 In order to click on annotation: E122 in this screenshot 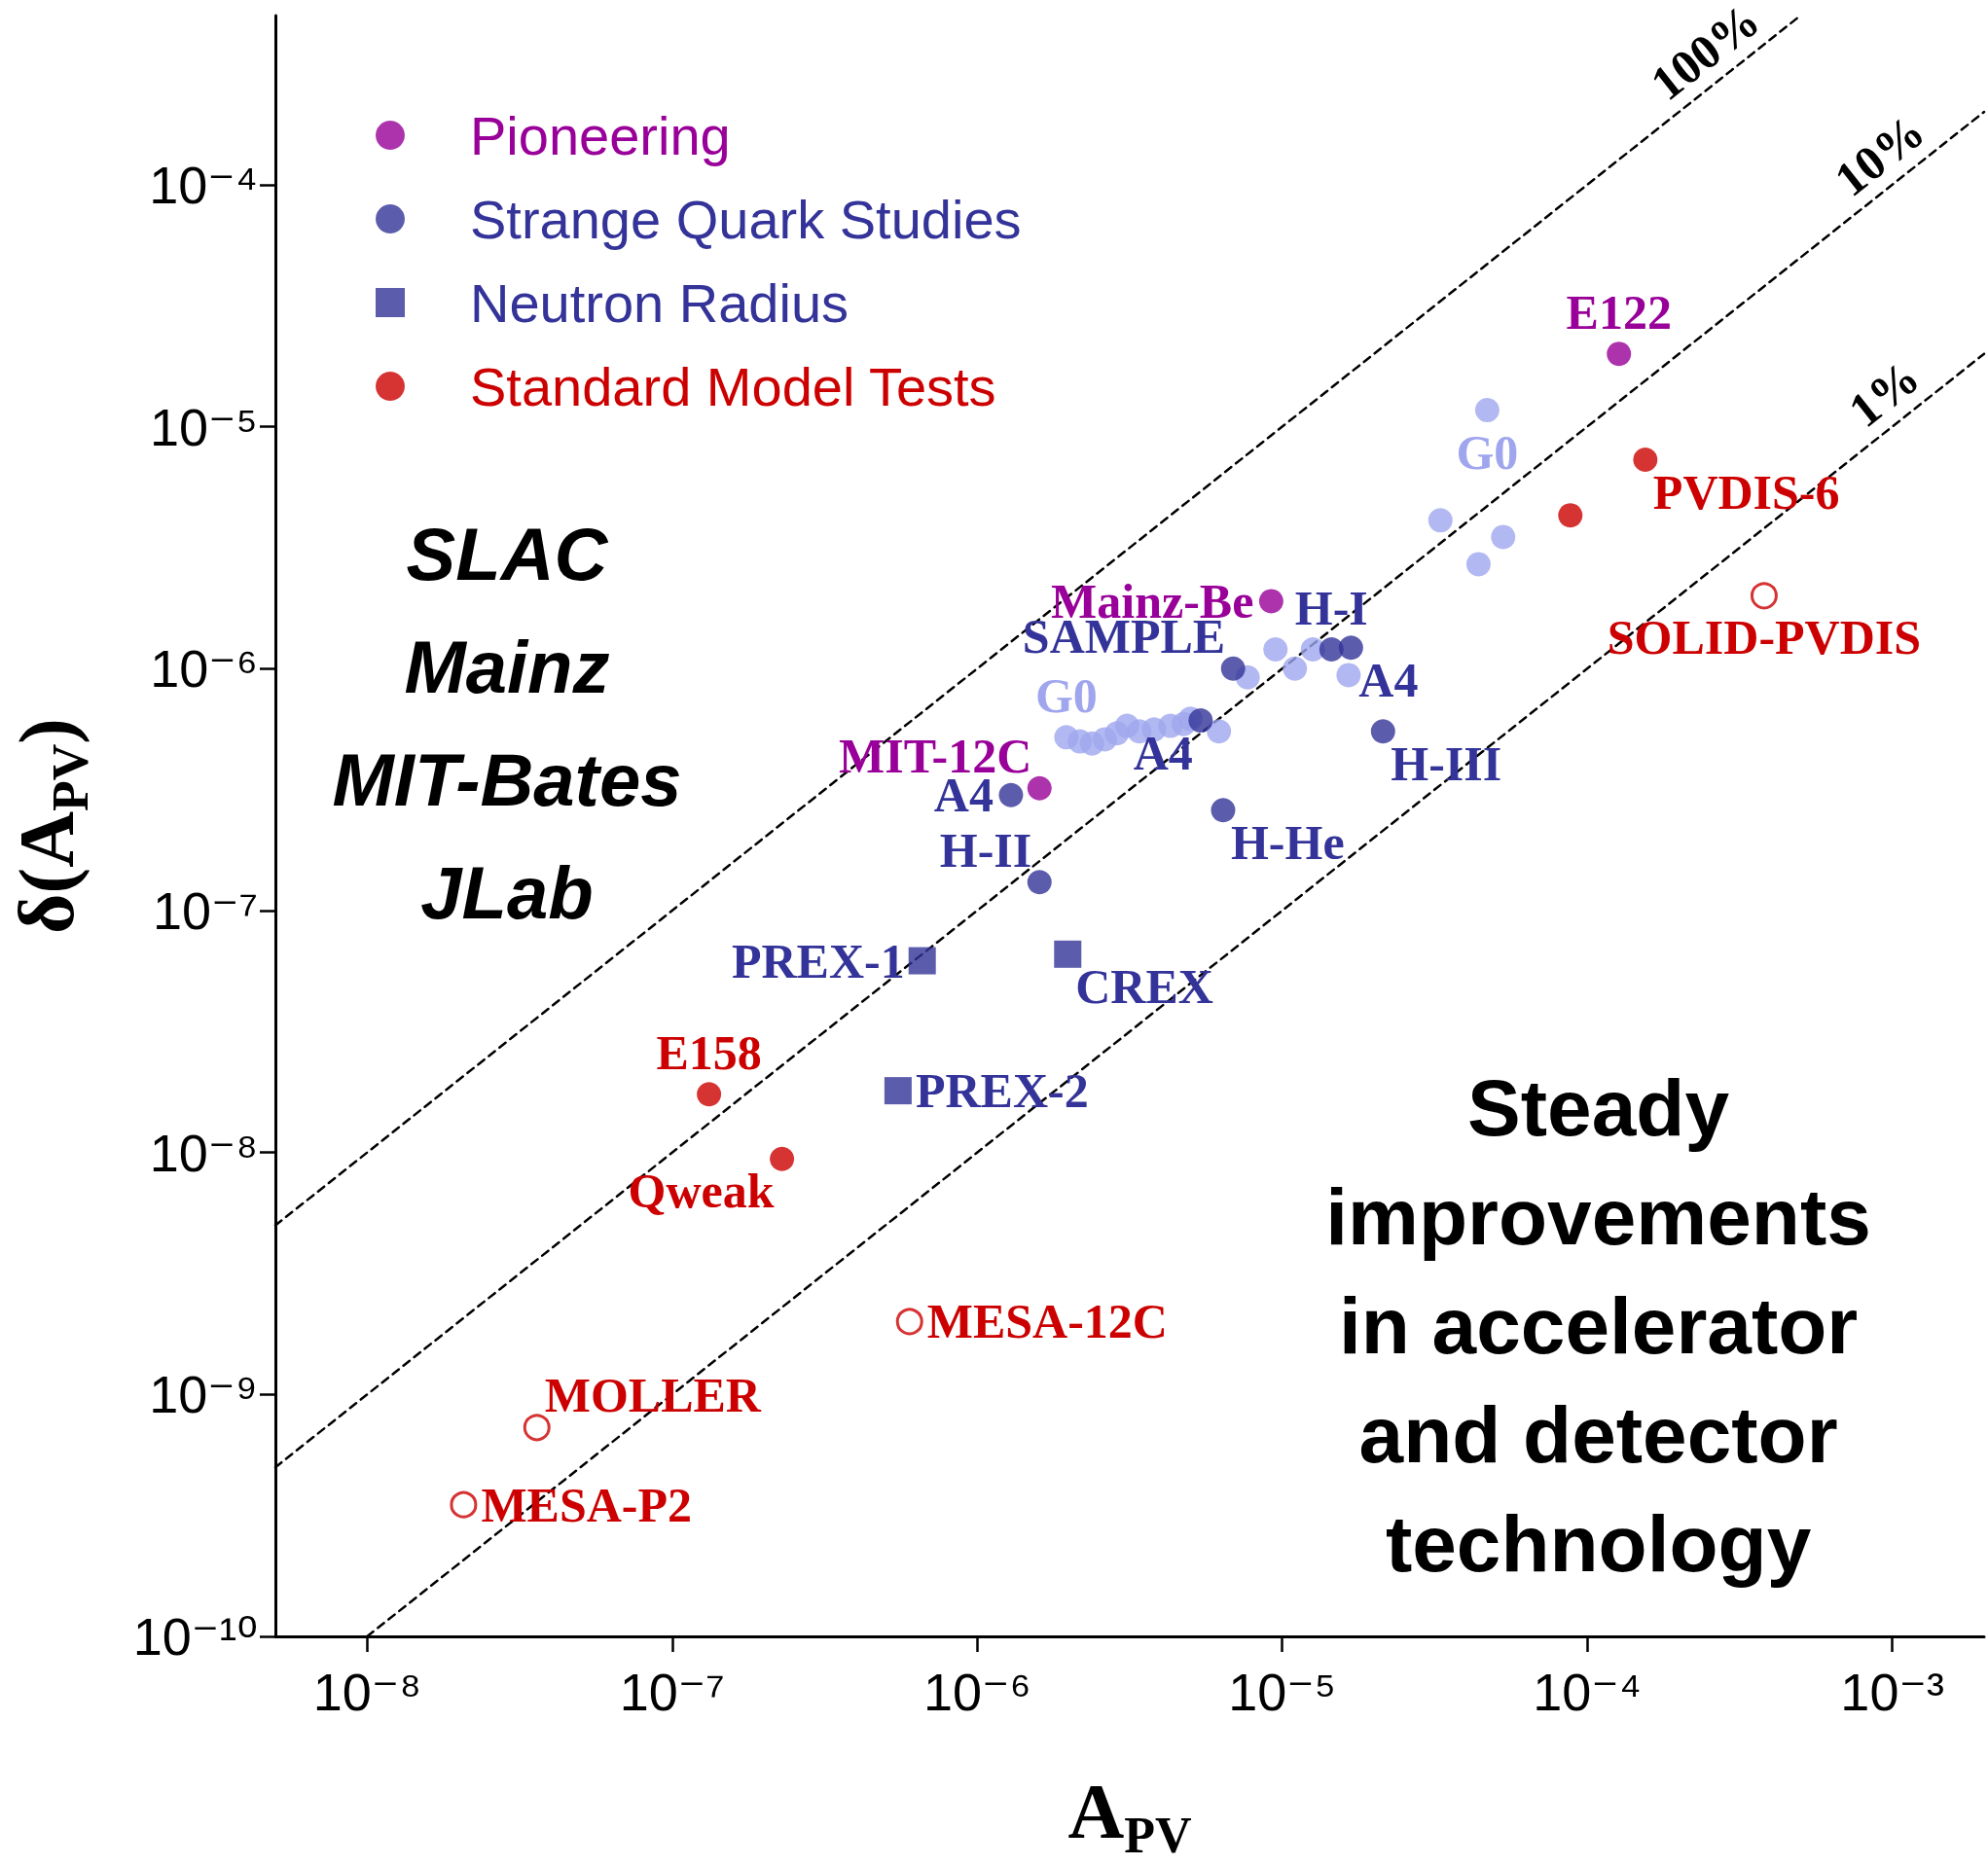, I will do `click(1619, 312)`.